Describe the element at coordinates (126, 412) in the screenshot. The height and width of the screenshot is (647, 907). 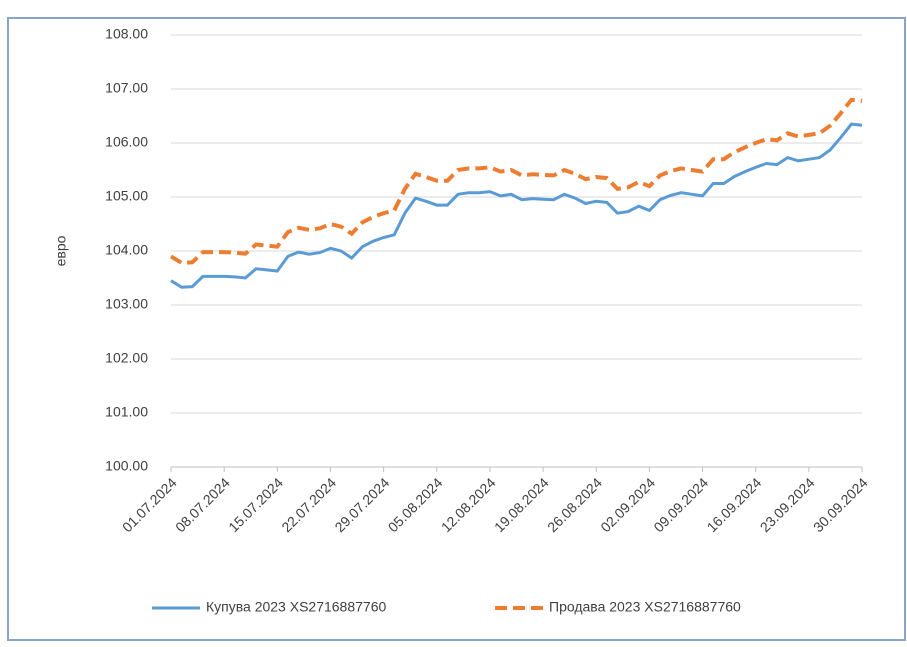
I see `y-tick-label: 101.00` at that location.